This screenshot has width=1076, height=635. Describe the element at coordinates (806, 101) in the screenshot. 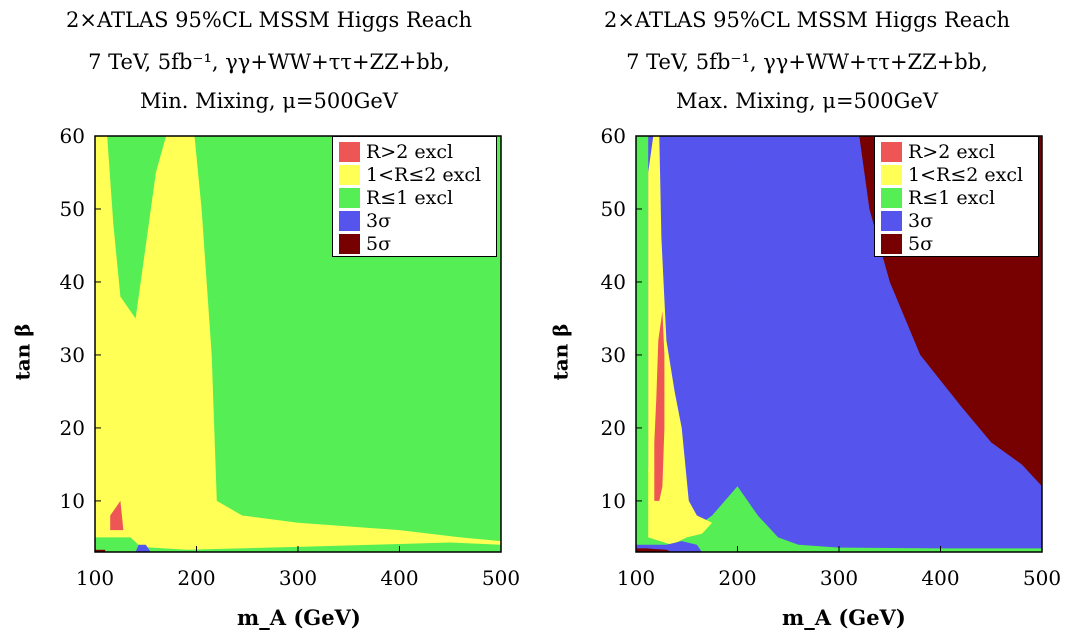

I see `chart-title-line-3: Max. Mixing, μ=500GeV` at that location.